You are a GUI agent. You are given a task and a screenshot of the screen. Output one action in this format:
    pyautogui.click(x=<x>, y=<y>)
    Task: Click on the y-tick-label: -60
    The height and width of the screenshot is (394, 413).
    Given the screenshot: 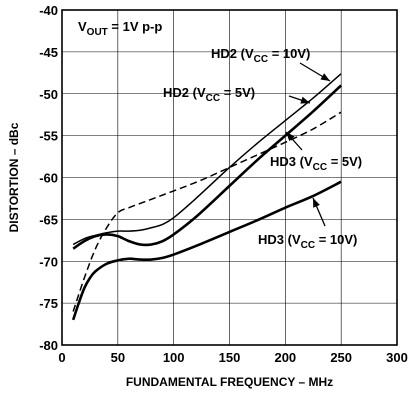 What is the action you would take?
    pyautogui.click(x=48, y=178)
    